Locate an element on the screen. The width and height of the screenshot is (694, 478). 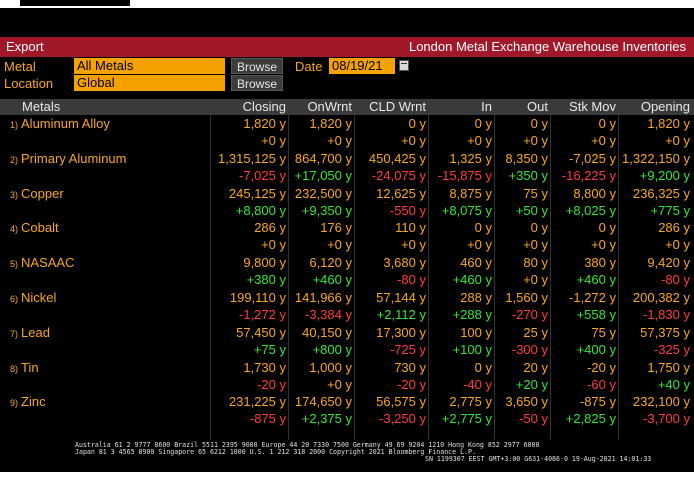
in-change: +2,775 y is located at coordinates (466, 419).